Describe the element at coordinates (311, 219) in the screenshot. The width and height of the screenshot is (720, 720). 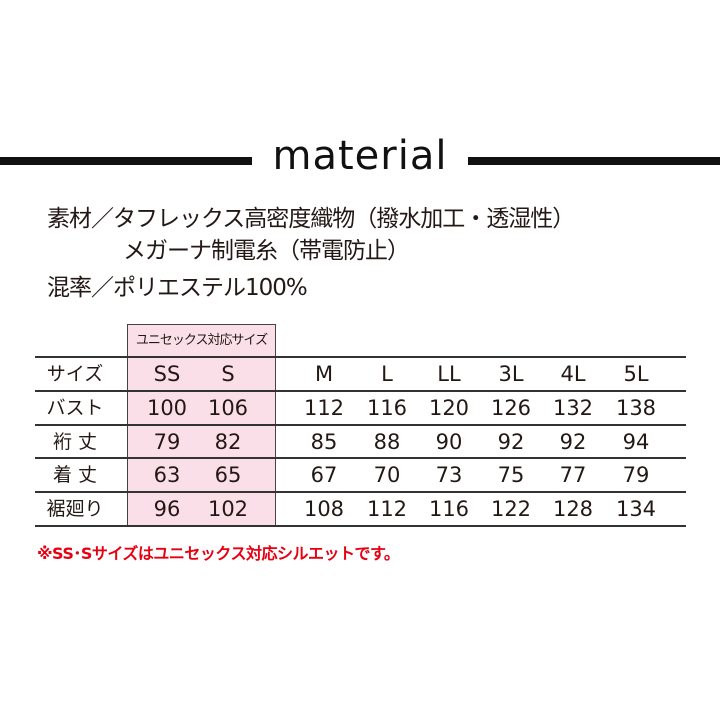
I see `material-line-1: 素材／タフレックス高密度織物（撥水加工・透湿性）` at that location.